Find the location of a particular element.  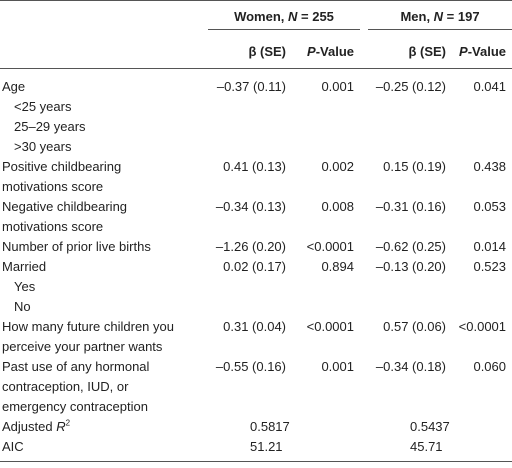

data-row: Age –0.37 (0.11) 0.001 –0.25 (0.12) 0.041 is located at coordinates (256, 83).